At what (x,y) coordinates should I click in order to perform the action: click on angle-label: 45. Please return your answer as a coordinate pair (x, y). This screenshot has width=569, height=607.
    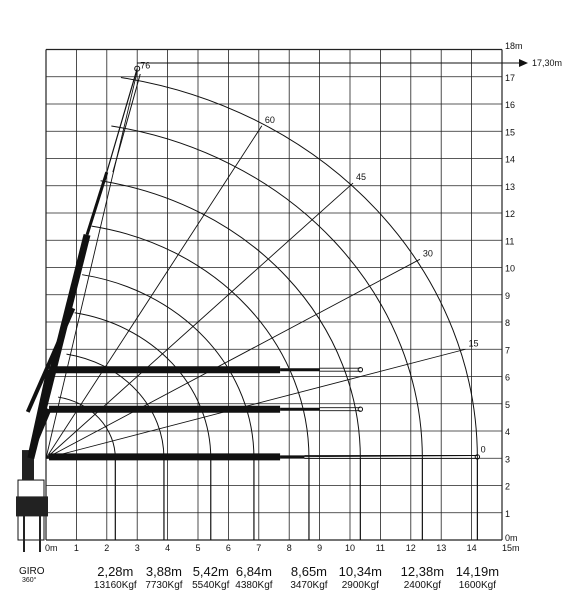
    Looking at the image, I should click on (361, 177).